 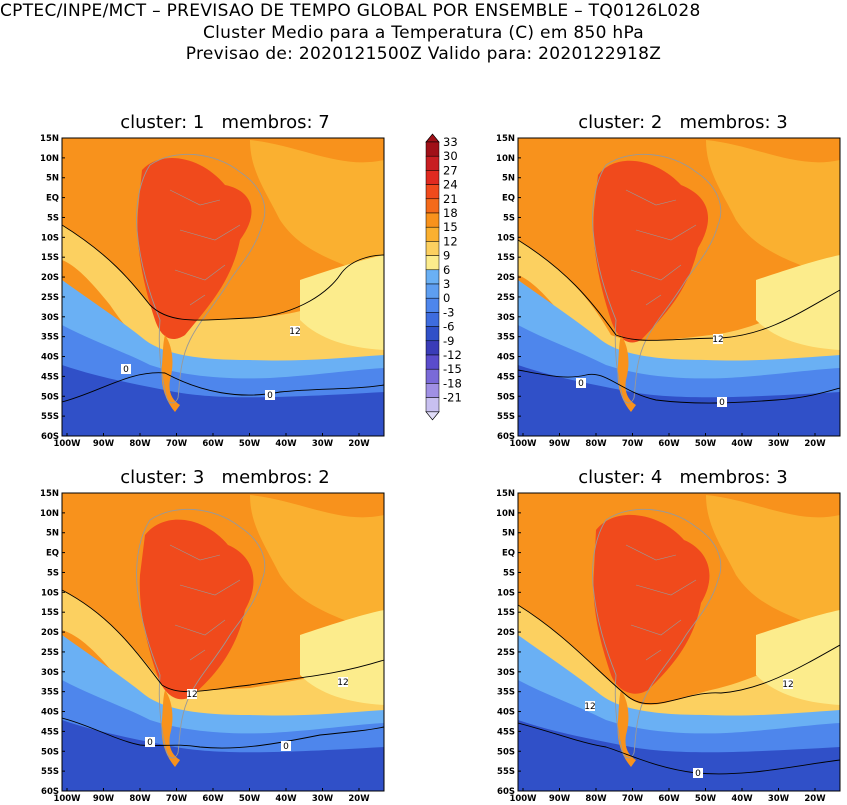 What do you see at coordinates (450, 227) in the screenshot?
I see `colorbar-label: 15` at bounding box center [450, 227].